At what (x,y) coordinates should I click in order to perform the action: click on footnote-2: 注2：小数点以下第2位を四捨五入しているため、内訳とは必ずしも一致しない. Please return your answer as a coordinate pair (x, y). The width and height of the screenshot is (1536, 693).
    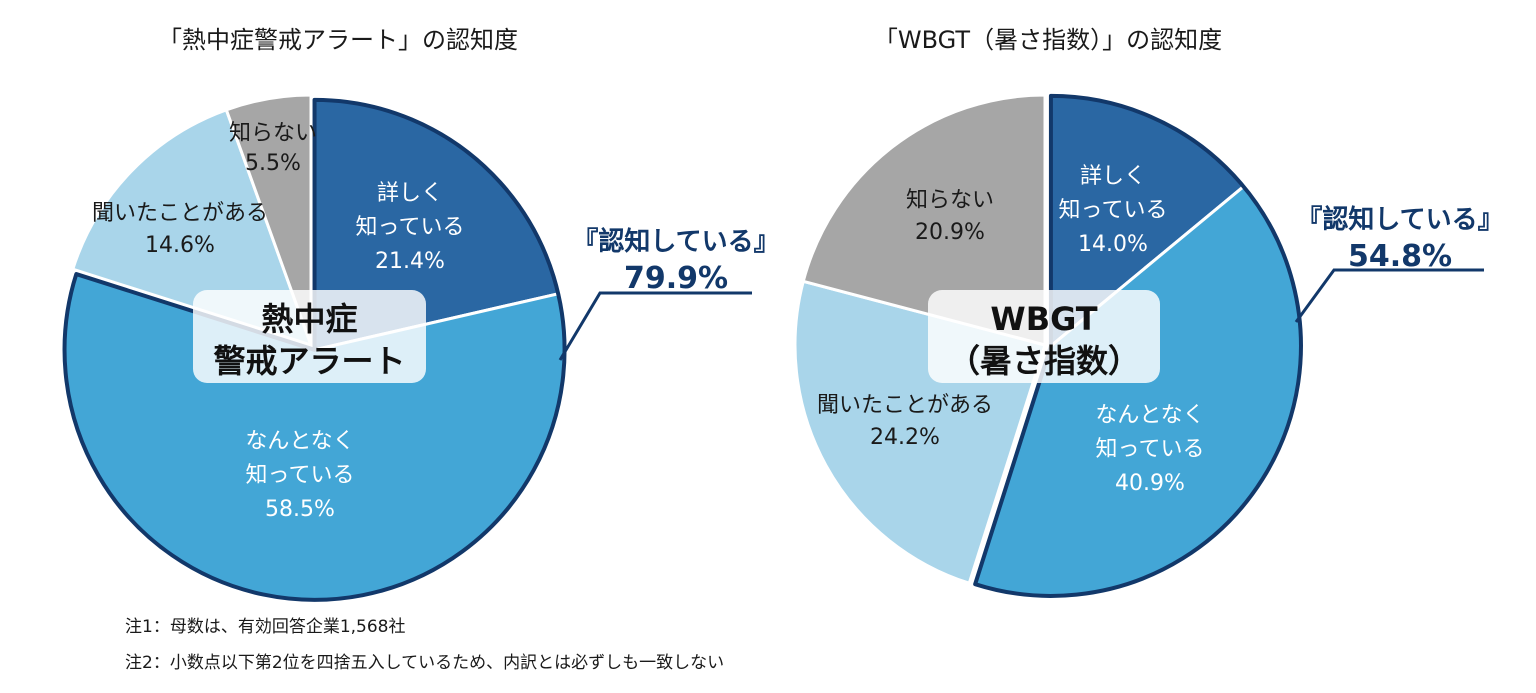
    Looking at the image, I should click on (425, 663).